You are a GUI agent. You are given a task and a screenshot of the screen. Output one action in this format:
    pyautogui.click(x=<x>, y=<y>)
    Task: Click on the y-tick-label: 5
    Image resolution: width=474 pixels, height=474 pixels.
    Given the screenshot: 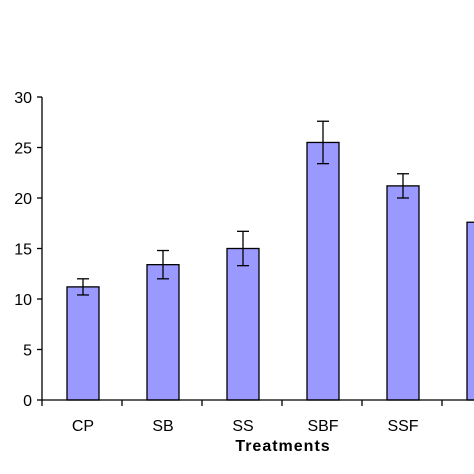 What is the action you would take?
    pyautogui.click(x=27, y=351)
    